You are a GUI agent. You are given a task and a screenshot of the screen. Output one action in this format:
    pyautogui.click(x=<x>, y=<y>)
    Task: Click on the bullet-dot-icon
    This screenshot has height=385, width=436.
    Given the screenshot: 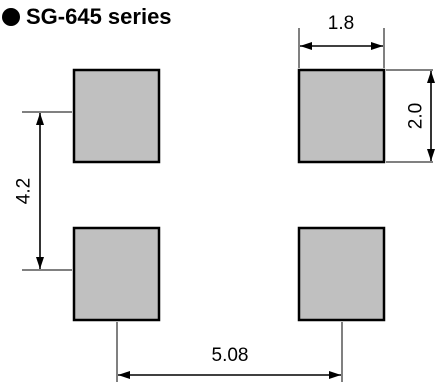 What is the action you would take?
    pyautogui.click(x=11, y=17)
    